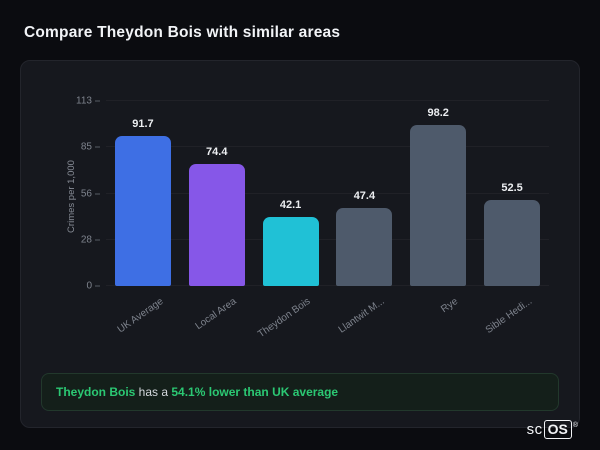 The height and width of the screenshot is (450, 600). What do you see at coordinates (364, 196) in the screenshot?
I see `bar-value-label: 47.4` at bounding box center [364, 196].